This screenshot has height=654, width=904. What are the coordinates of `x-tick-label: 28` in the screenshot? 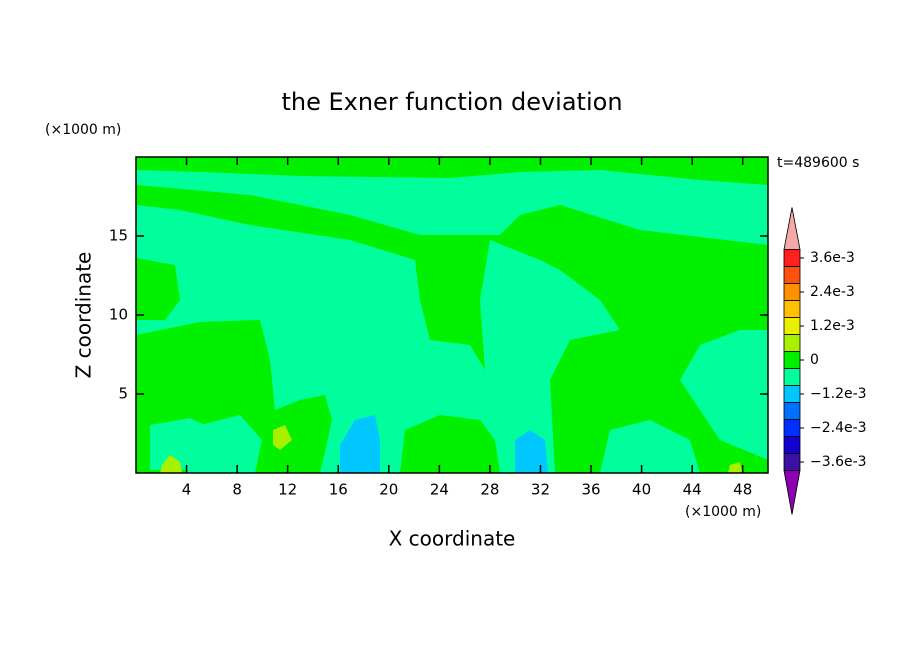 It's located at (489, 490).